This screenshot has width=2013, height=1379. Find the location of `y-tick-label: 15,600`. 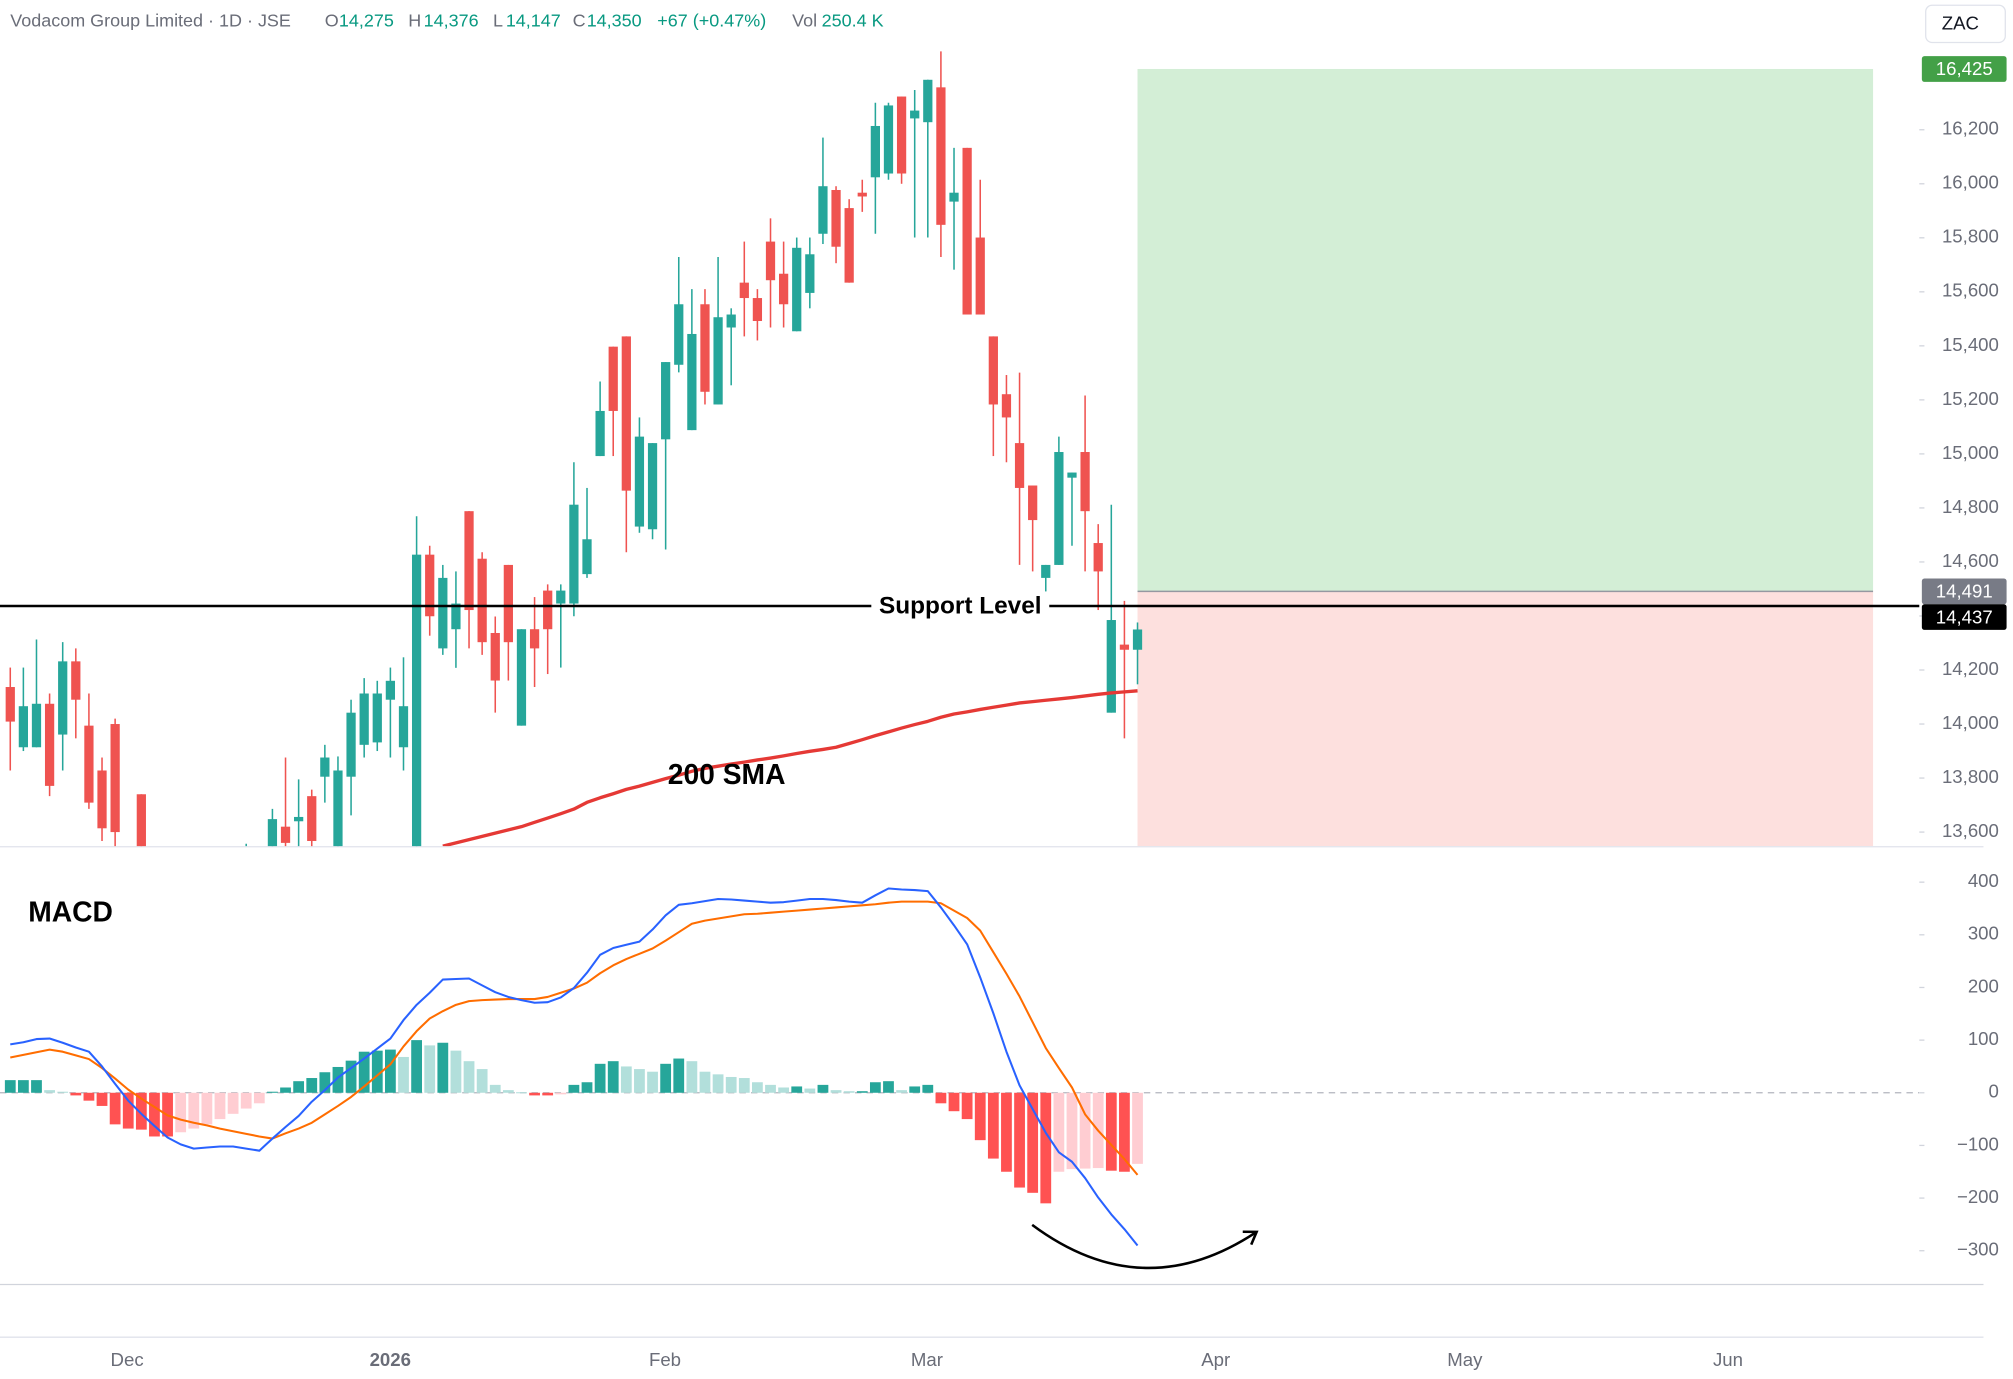

y-tick-label: 15,600 is located at coordinates (1970, 290).